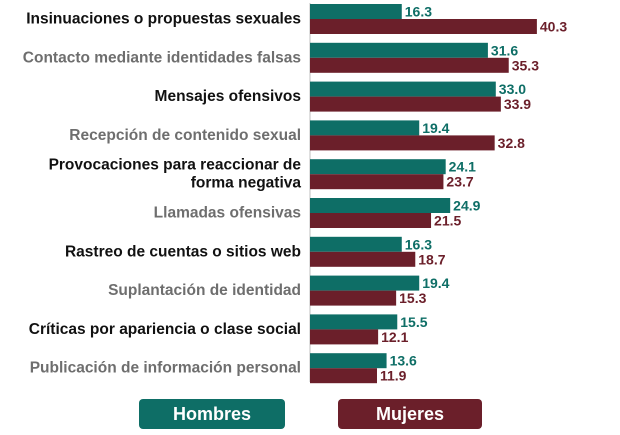  I want to click on bar-hombres-llamadas-ofensivas, so click(380, 205).